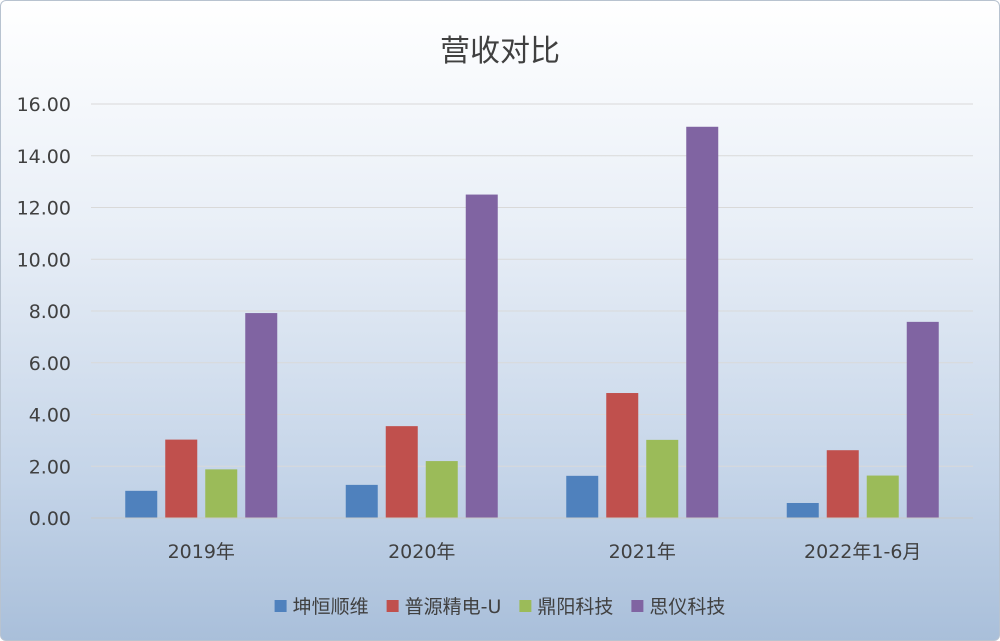 The height and width of the screenshot is (641, 1000). I want to click on legend-item: 坤恒顺维, so click(321, 607).